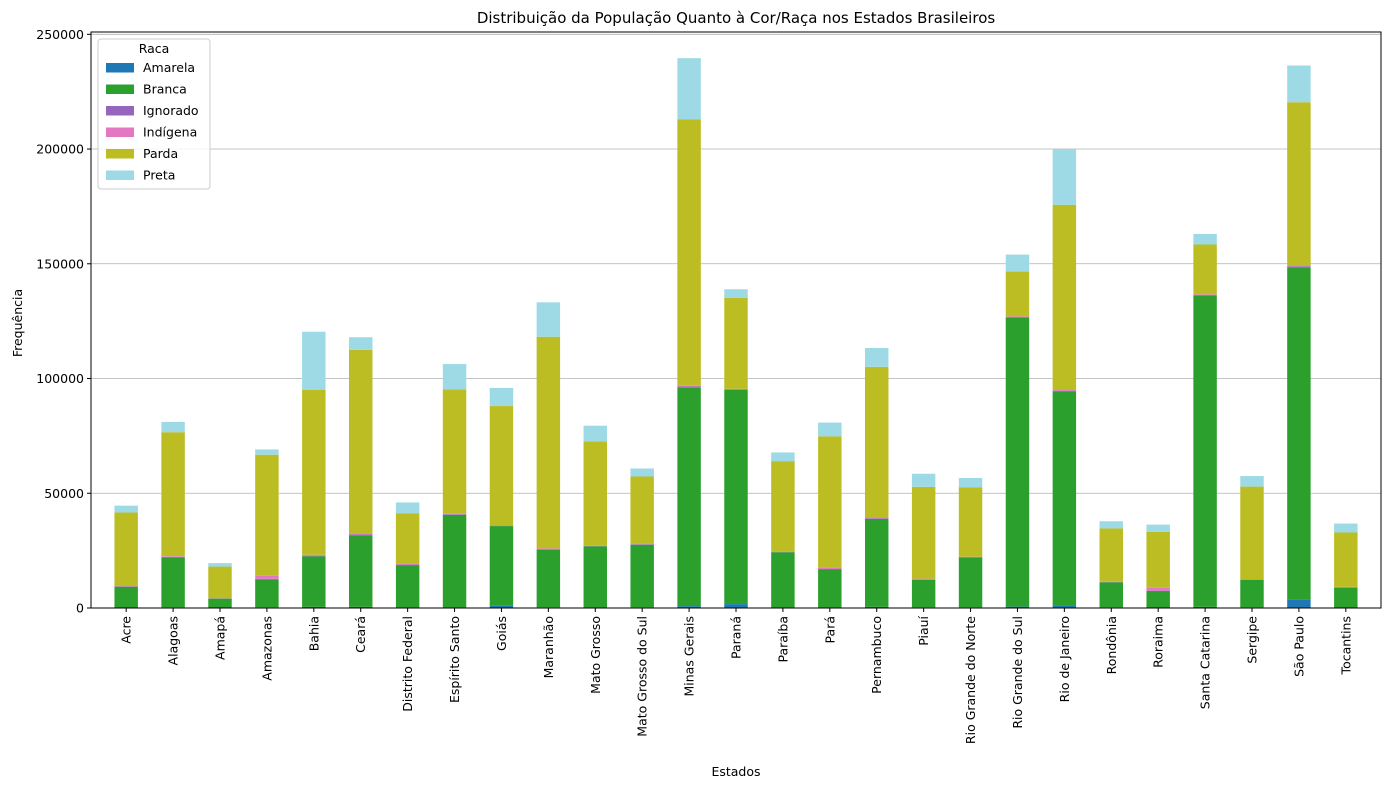 This screenshot has height=790, width=1389. What do you see at coordinates (1252, 640) in the screenshot?
I see `x-tick-label: Sergipe` at bounding box center [1252, 640].